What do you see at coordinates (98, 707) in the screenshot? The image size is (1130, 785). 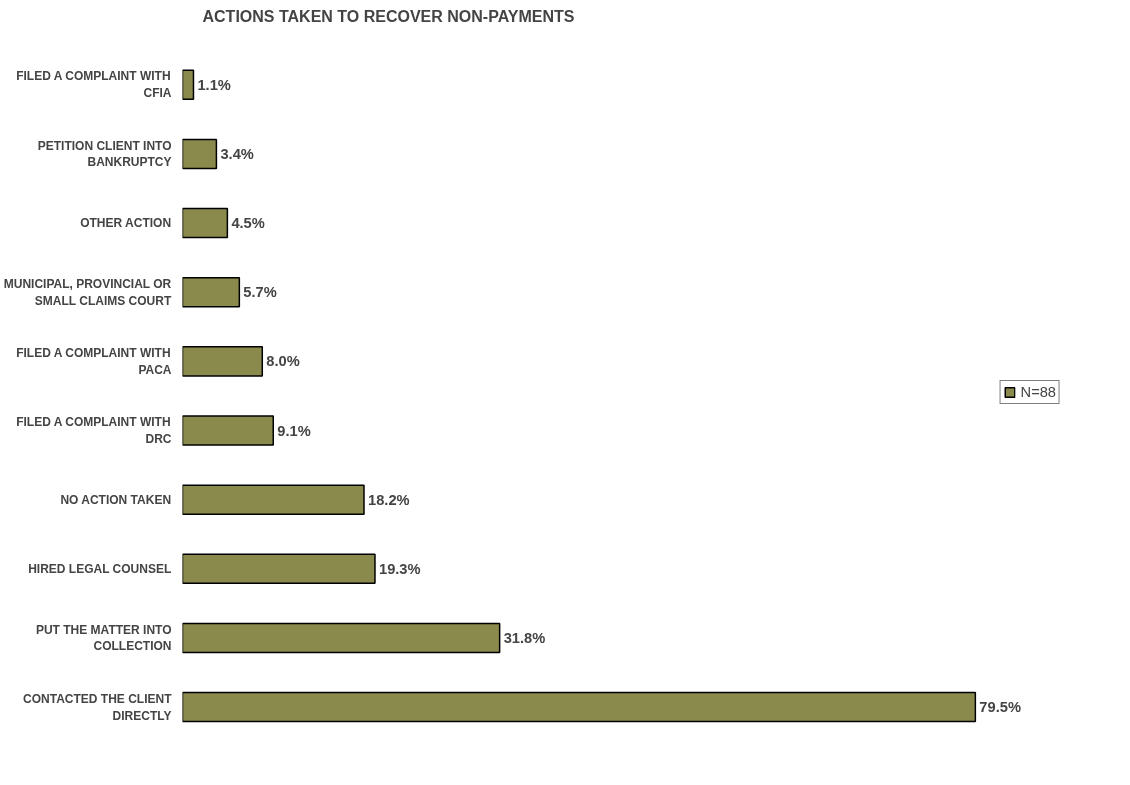 I see `y-tick-label: CONTACTED THE CLIENT DIRECTLY` at bounding box center [98, 707].